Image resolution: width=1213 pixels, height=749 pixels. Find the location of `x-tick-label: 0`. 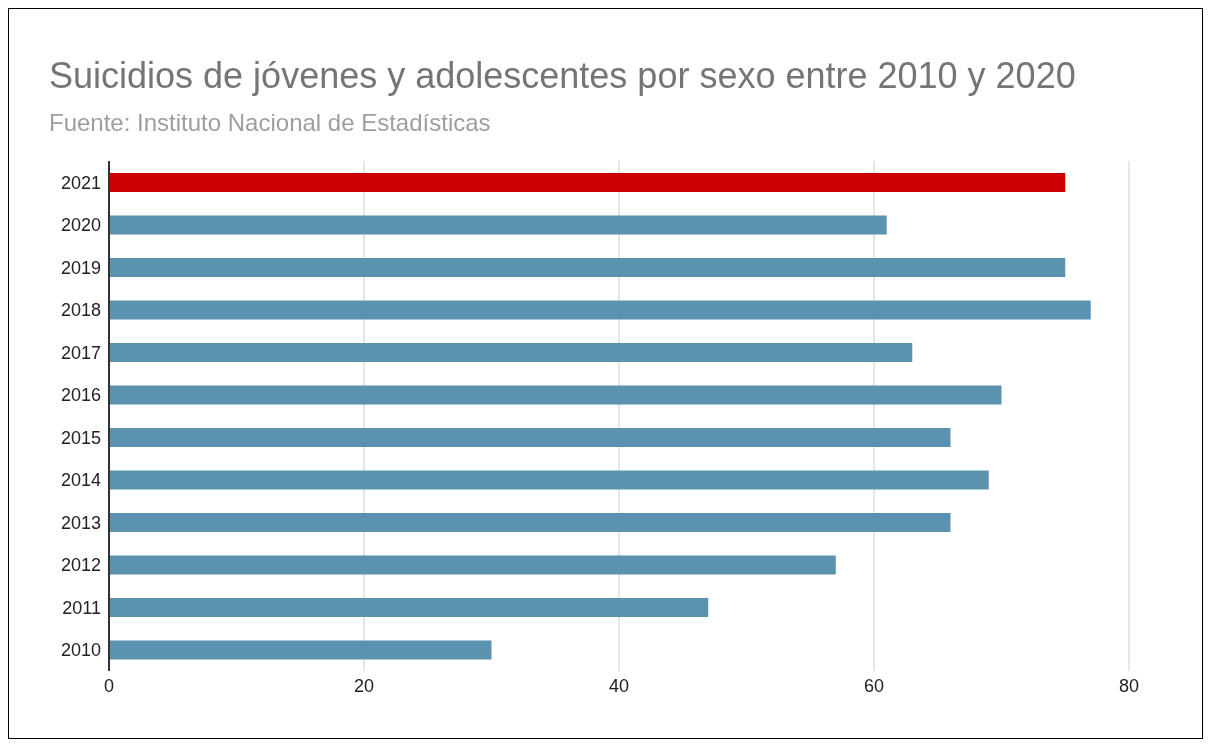

x-tick-label: 0 is located at coordinates (109, 685).